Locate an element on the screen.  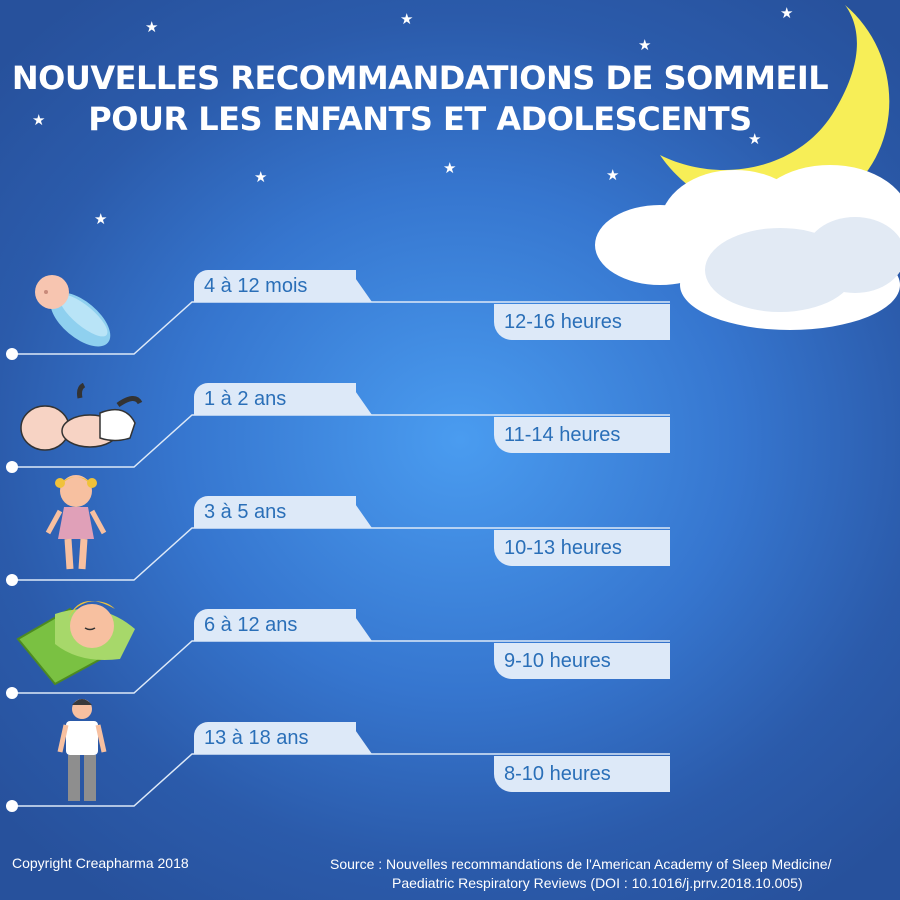
age-group-row: 4 à 12 mois 12-16 heures is located at coordinates (450, 330).